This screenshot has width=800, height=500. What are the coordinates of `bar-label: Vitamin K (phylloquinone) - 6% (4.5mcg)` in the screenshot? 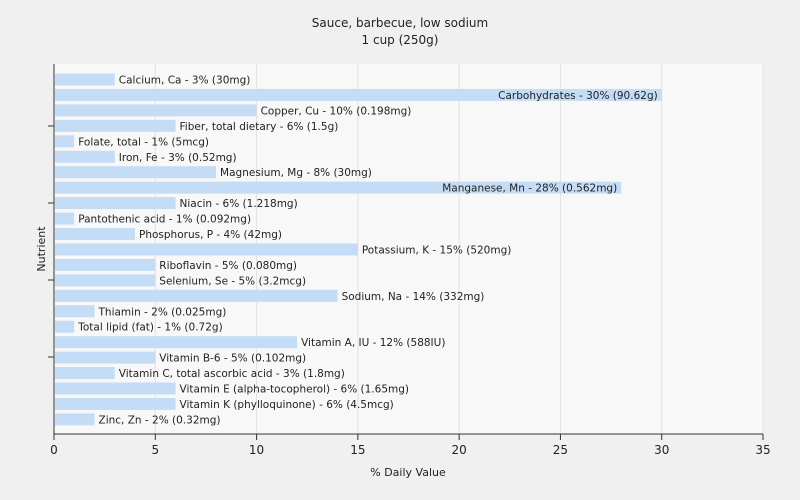 It's located at (287, 405).